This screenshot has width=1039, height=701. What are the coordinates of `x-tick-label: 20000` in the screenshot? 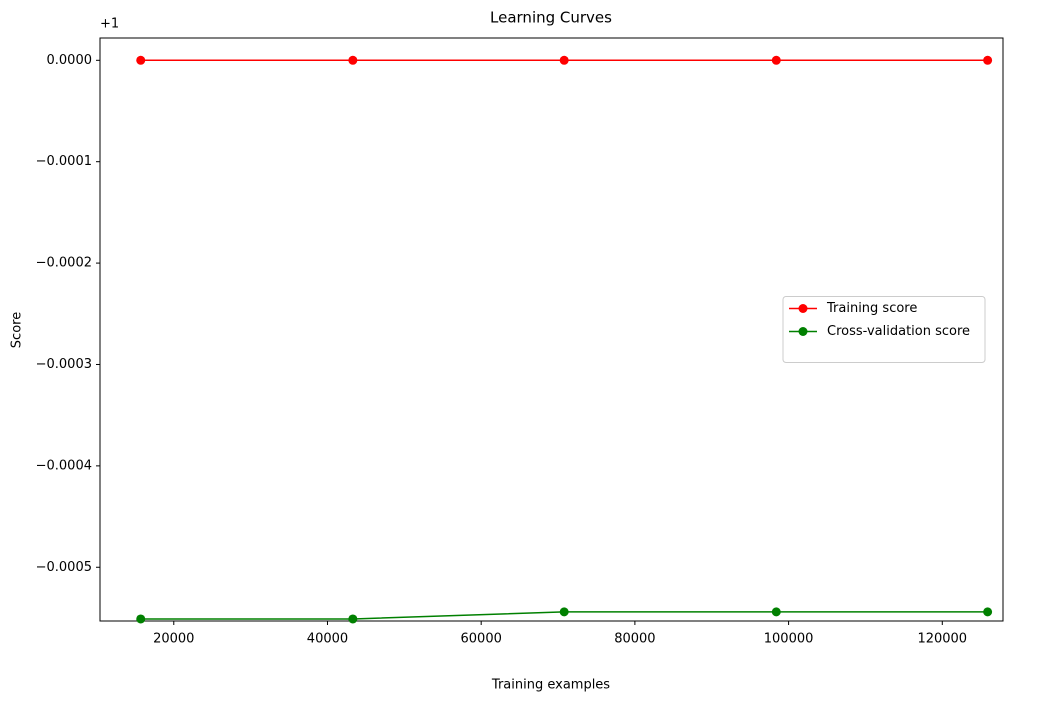 It's located at (173, 639).